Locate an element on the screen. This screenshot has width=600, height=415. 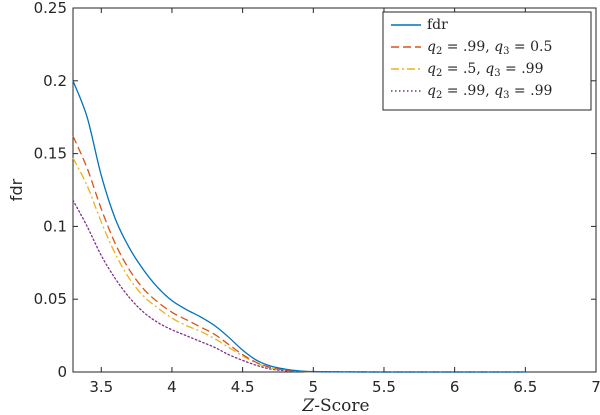
y-tick-label: 0.1 is located at coordinates (55, 226).